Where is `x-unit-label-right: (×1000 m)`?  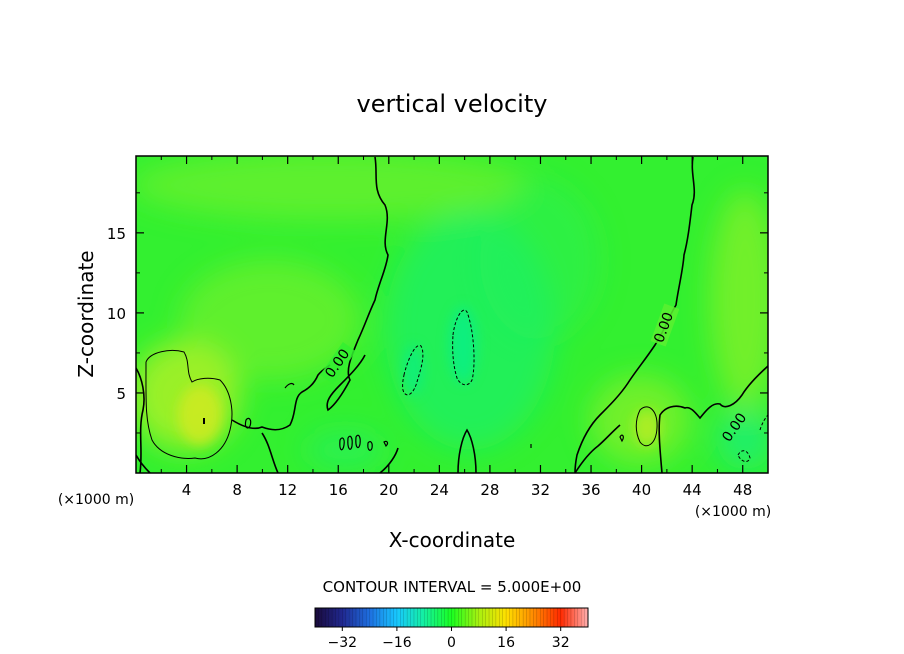
x-unit-label-right: (×1000 m) is located at coordinates (733, 512).